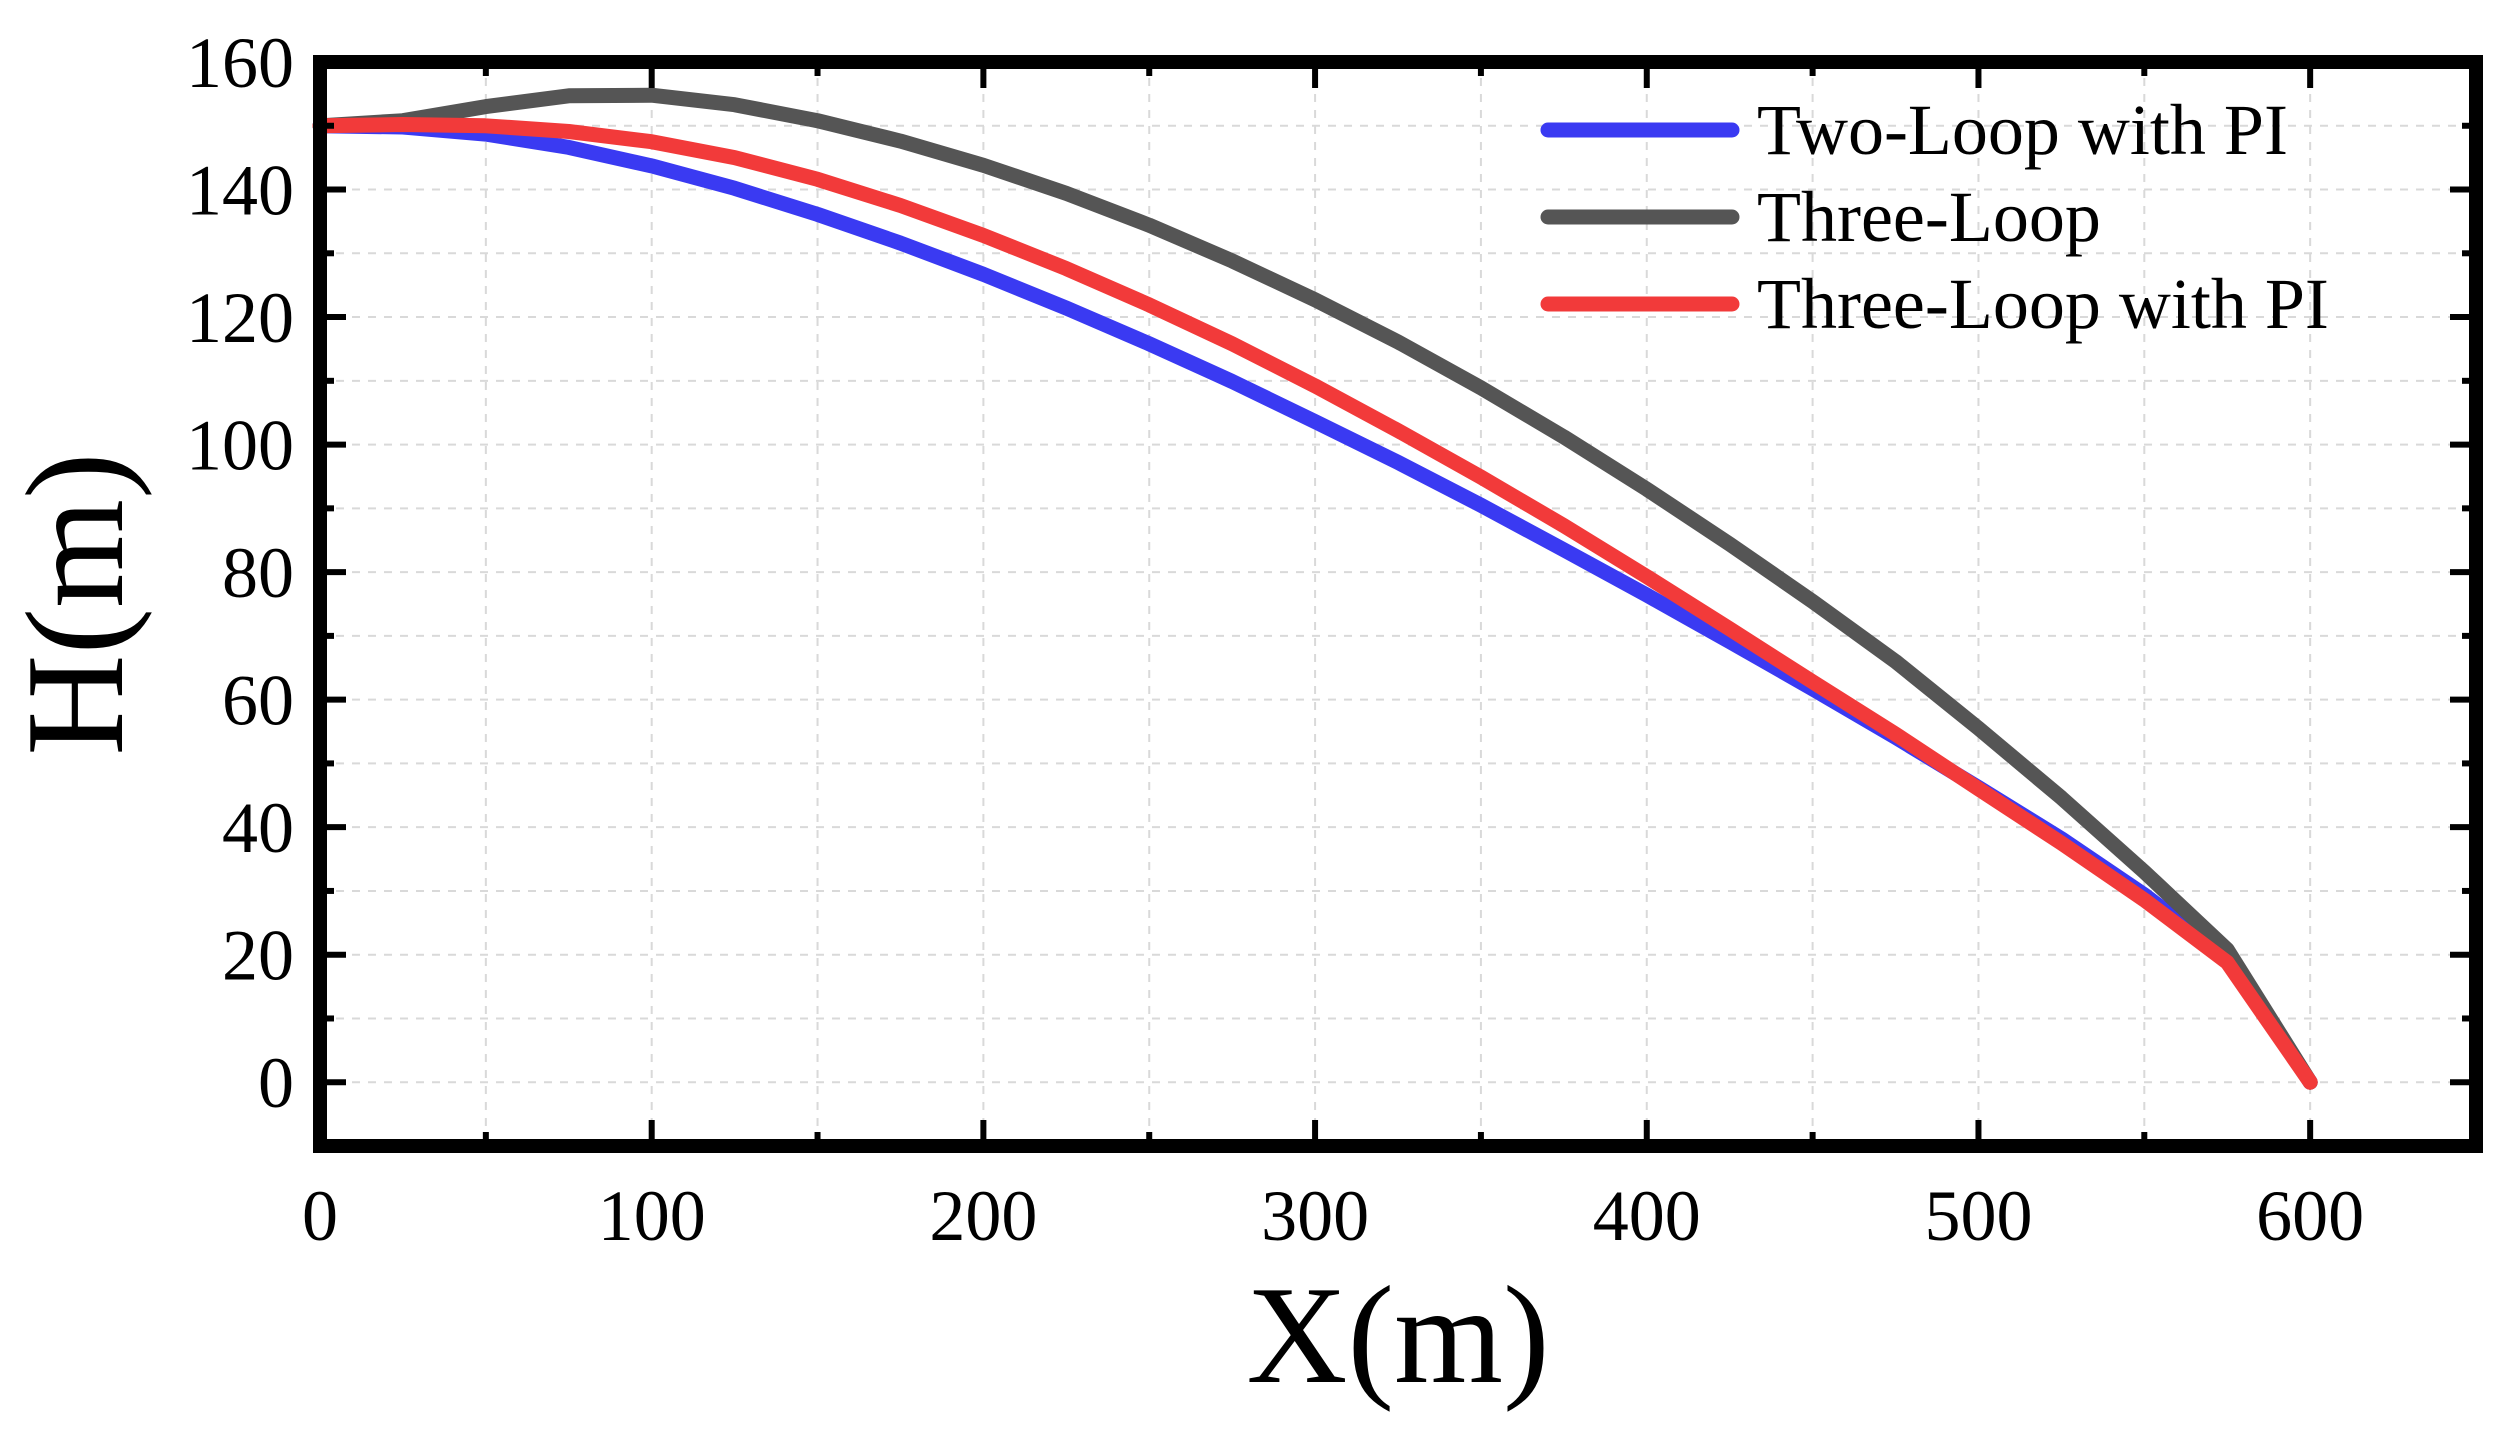  Describe the element at coordinates (240, 318) in the screenshot. I see `y-tick-label: 120` at that location.